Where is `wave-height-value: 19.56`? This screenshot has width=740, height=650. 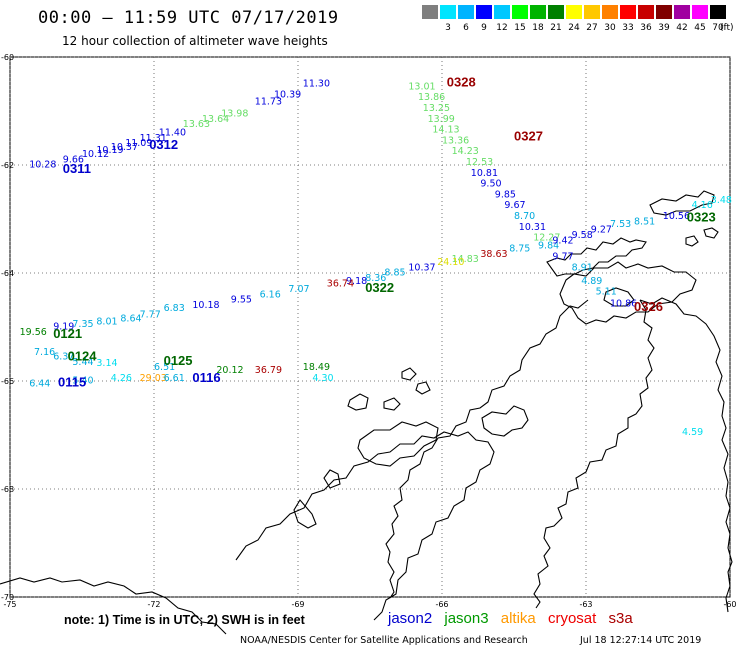 wave-height-value: 19.56 is located at coordinates (33, 332).